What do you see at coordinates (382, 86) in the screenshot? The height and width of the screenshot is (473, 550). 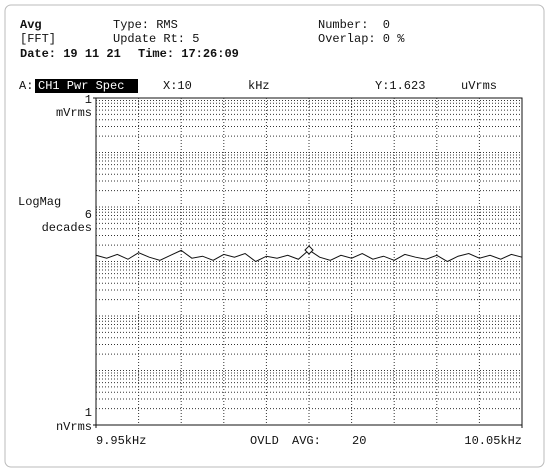 I see `y-readout-label: Y:` at bounding box center [382, 86].